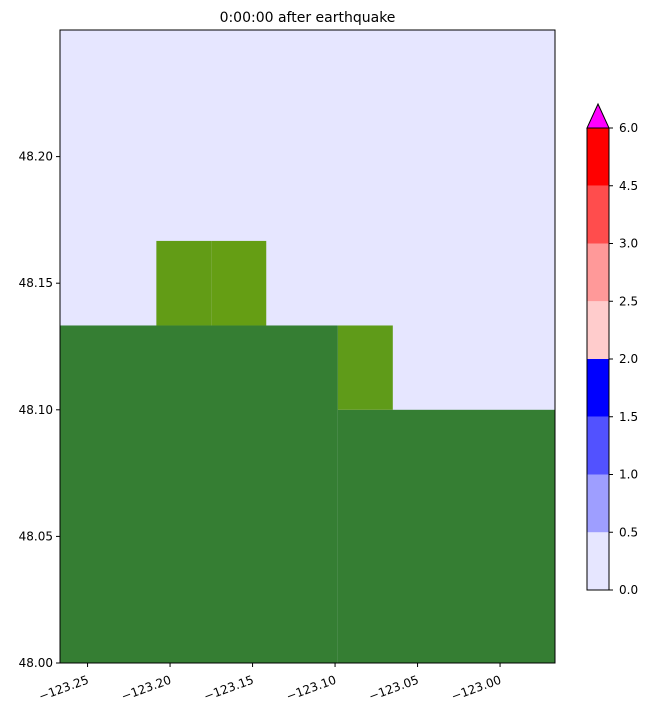  Describe the element at coordinates (628, 590) in the screenshot. I see `colorbar-tick-label: 0.0` at that location.